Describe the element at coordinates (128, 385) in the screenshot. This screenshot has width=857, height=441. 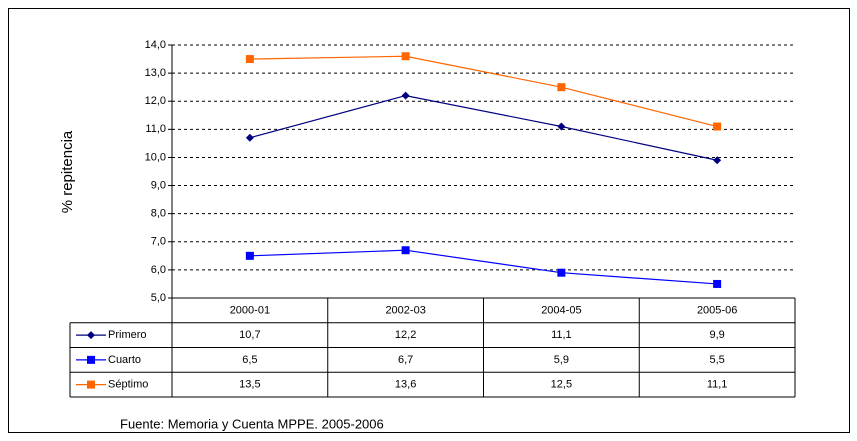
I see `legend-label: Séptimo` at that location.